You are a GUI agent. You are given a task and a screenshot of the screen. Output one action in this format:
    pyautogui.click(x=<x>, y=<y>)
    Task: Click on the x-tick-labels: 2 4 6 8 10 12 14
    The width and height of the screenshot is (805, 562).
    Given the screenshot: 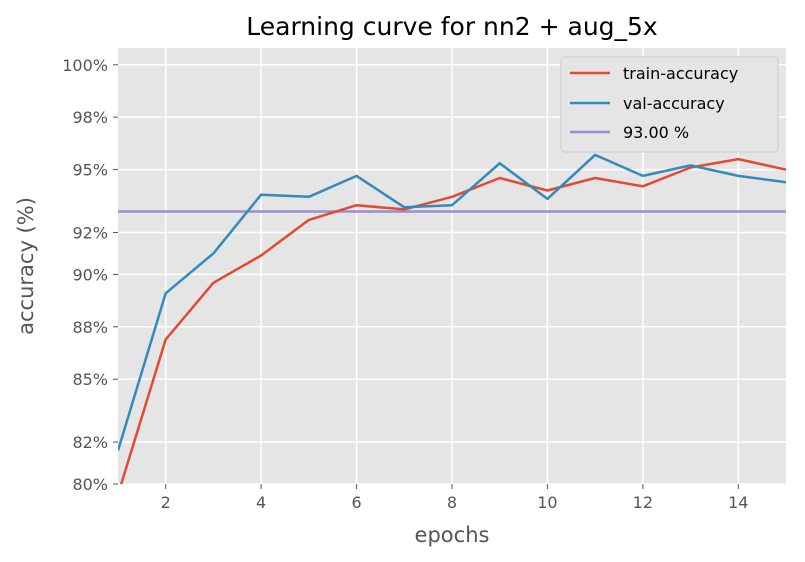 What is the action you would take?
    pyautogui.click(x=454, y=498)
    